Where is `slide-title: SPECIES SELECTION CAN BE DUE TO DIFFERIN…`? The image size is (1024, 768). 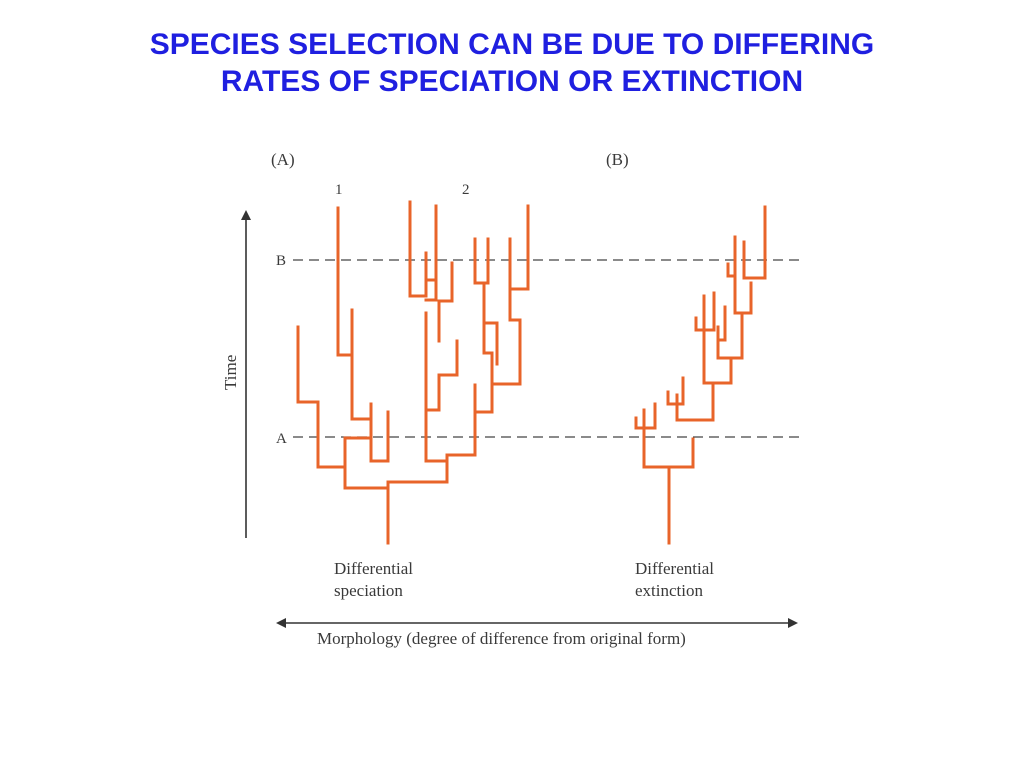
slide-title: SPECIES SELECTION CAN BE DUE TO DIFFERIN… is located at coordinates (512, 63).